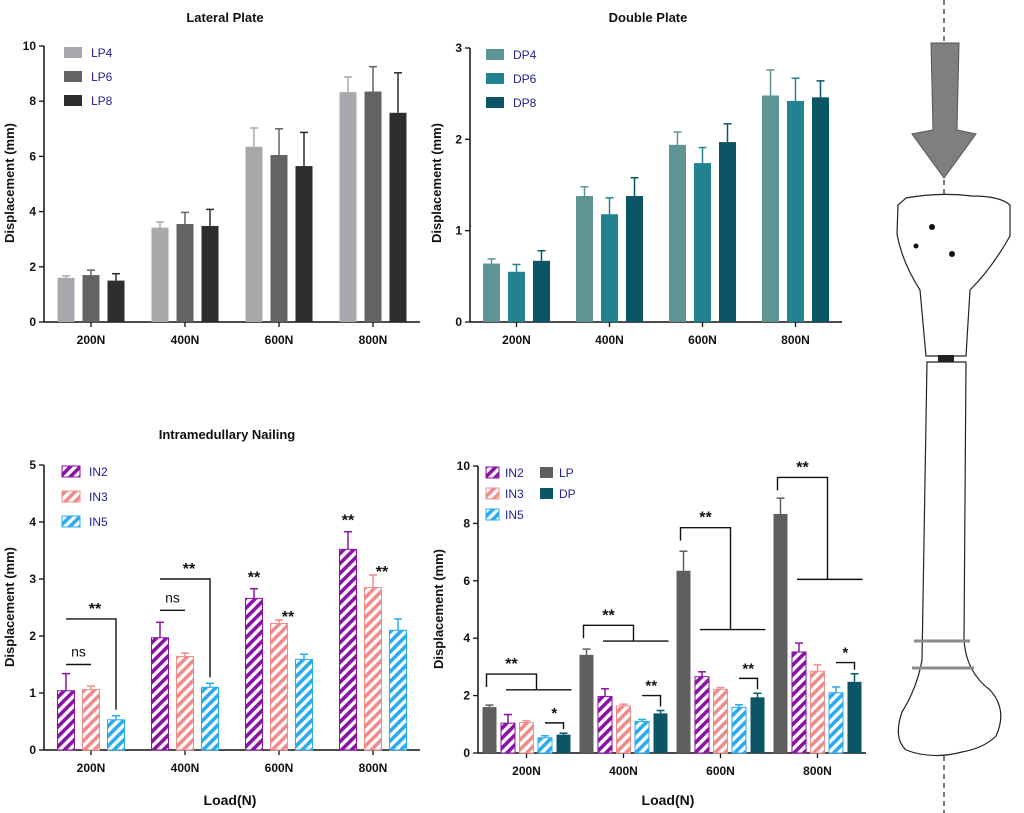 The height and width of the screenshot is (813, 1024). Describe the element at coordinates (952, 254) in the screenshot. I see `screw-hole-icon` at that location.